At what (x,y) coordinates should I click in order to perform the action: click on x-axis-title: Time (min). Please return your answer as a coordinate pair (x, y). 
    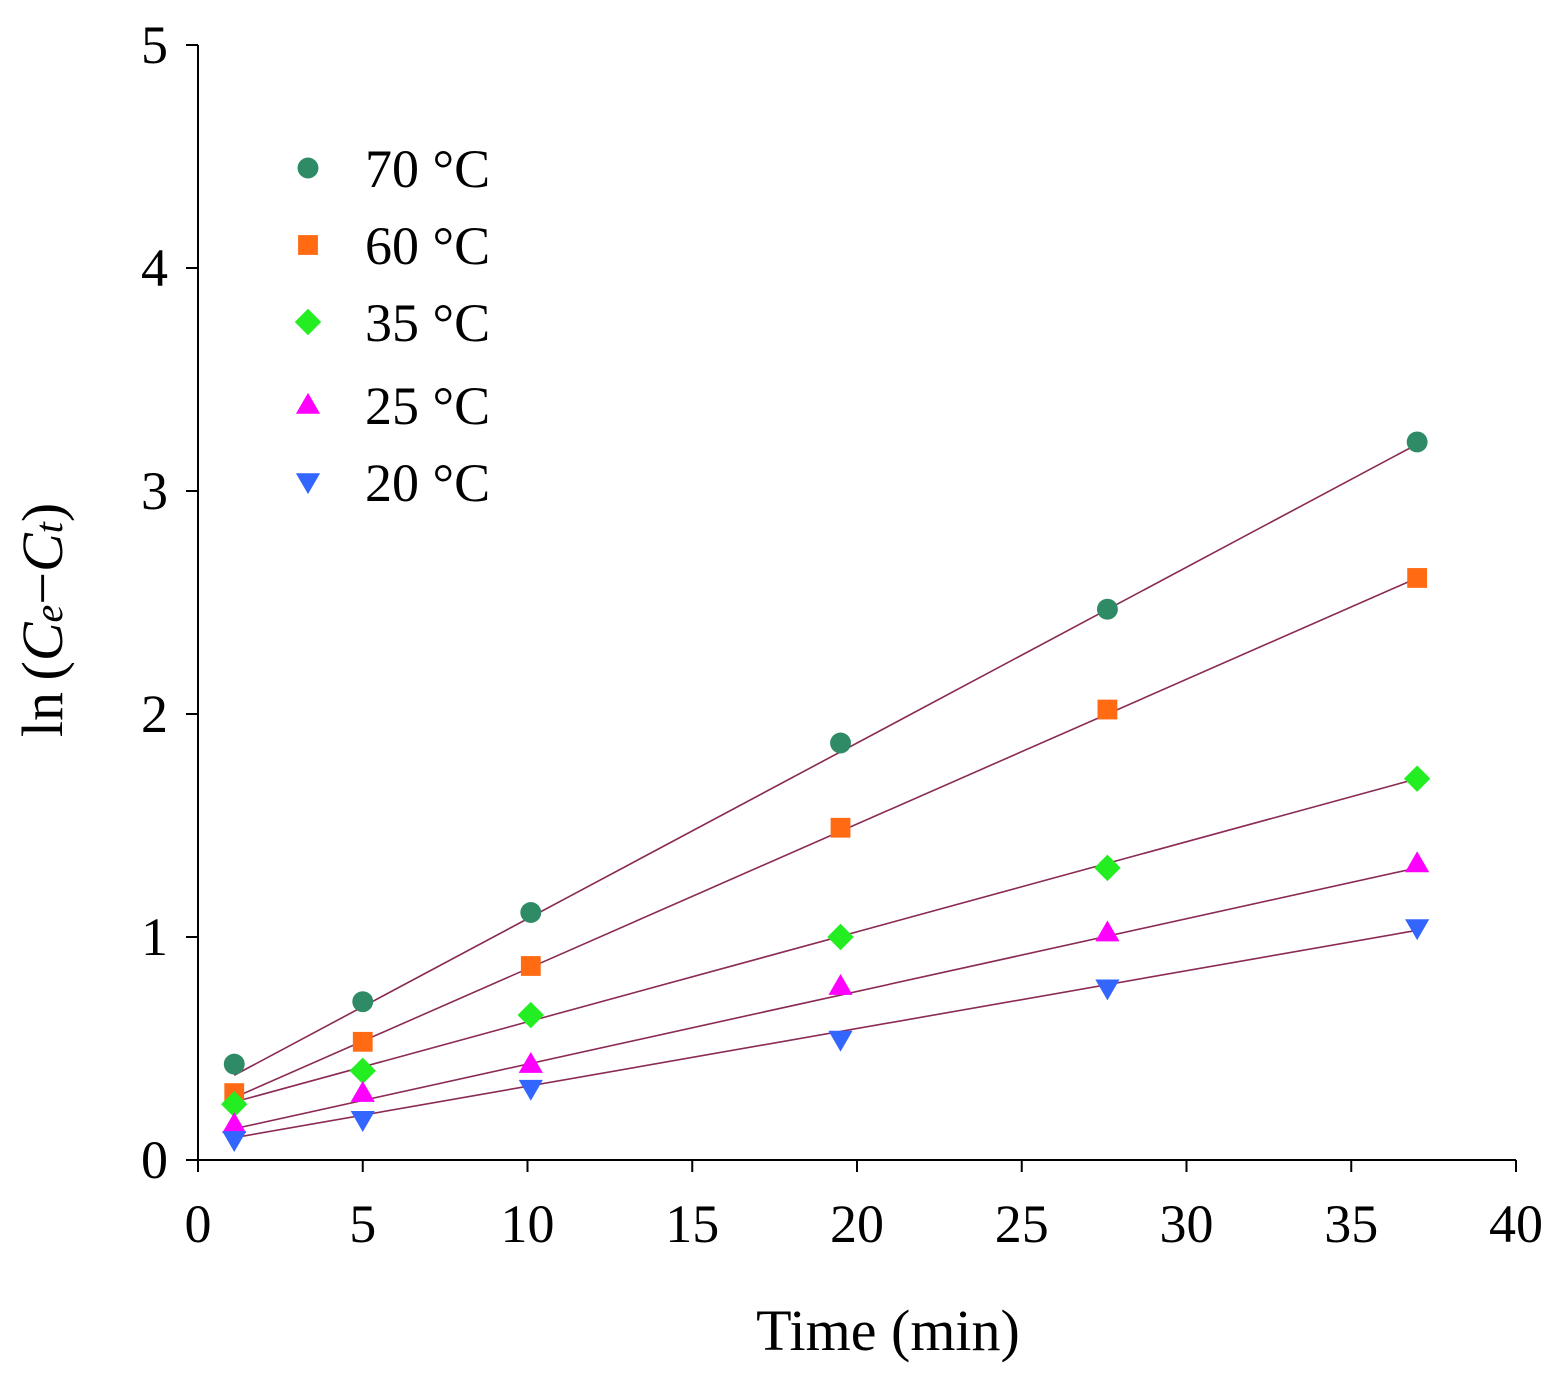
    Looking at the image, I should click on (888, 1330).